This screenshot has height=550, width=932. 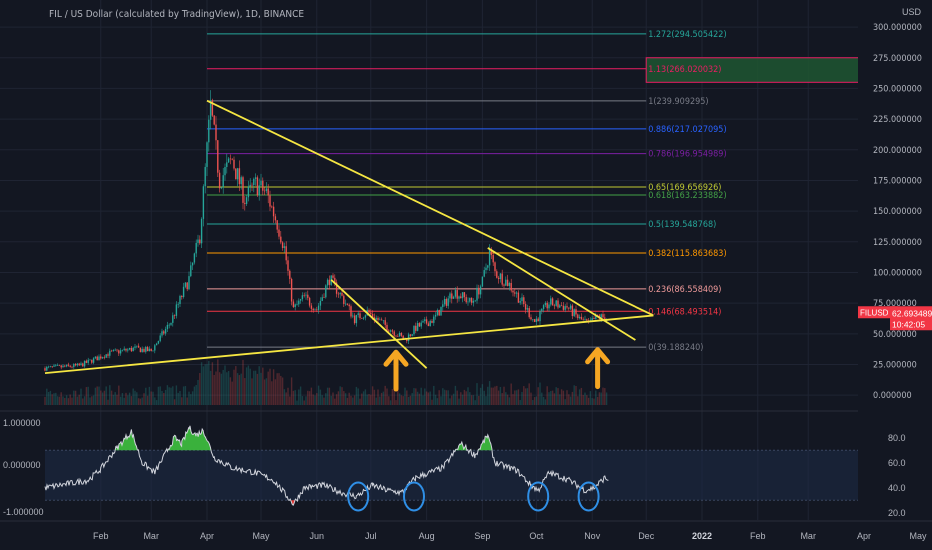 What do you see at coordinates (371, 536) in the screenshot?
I see `time-tick-label: Jul` at bounding box center [371, 536].